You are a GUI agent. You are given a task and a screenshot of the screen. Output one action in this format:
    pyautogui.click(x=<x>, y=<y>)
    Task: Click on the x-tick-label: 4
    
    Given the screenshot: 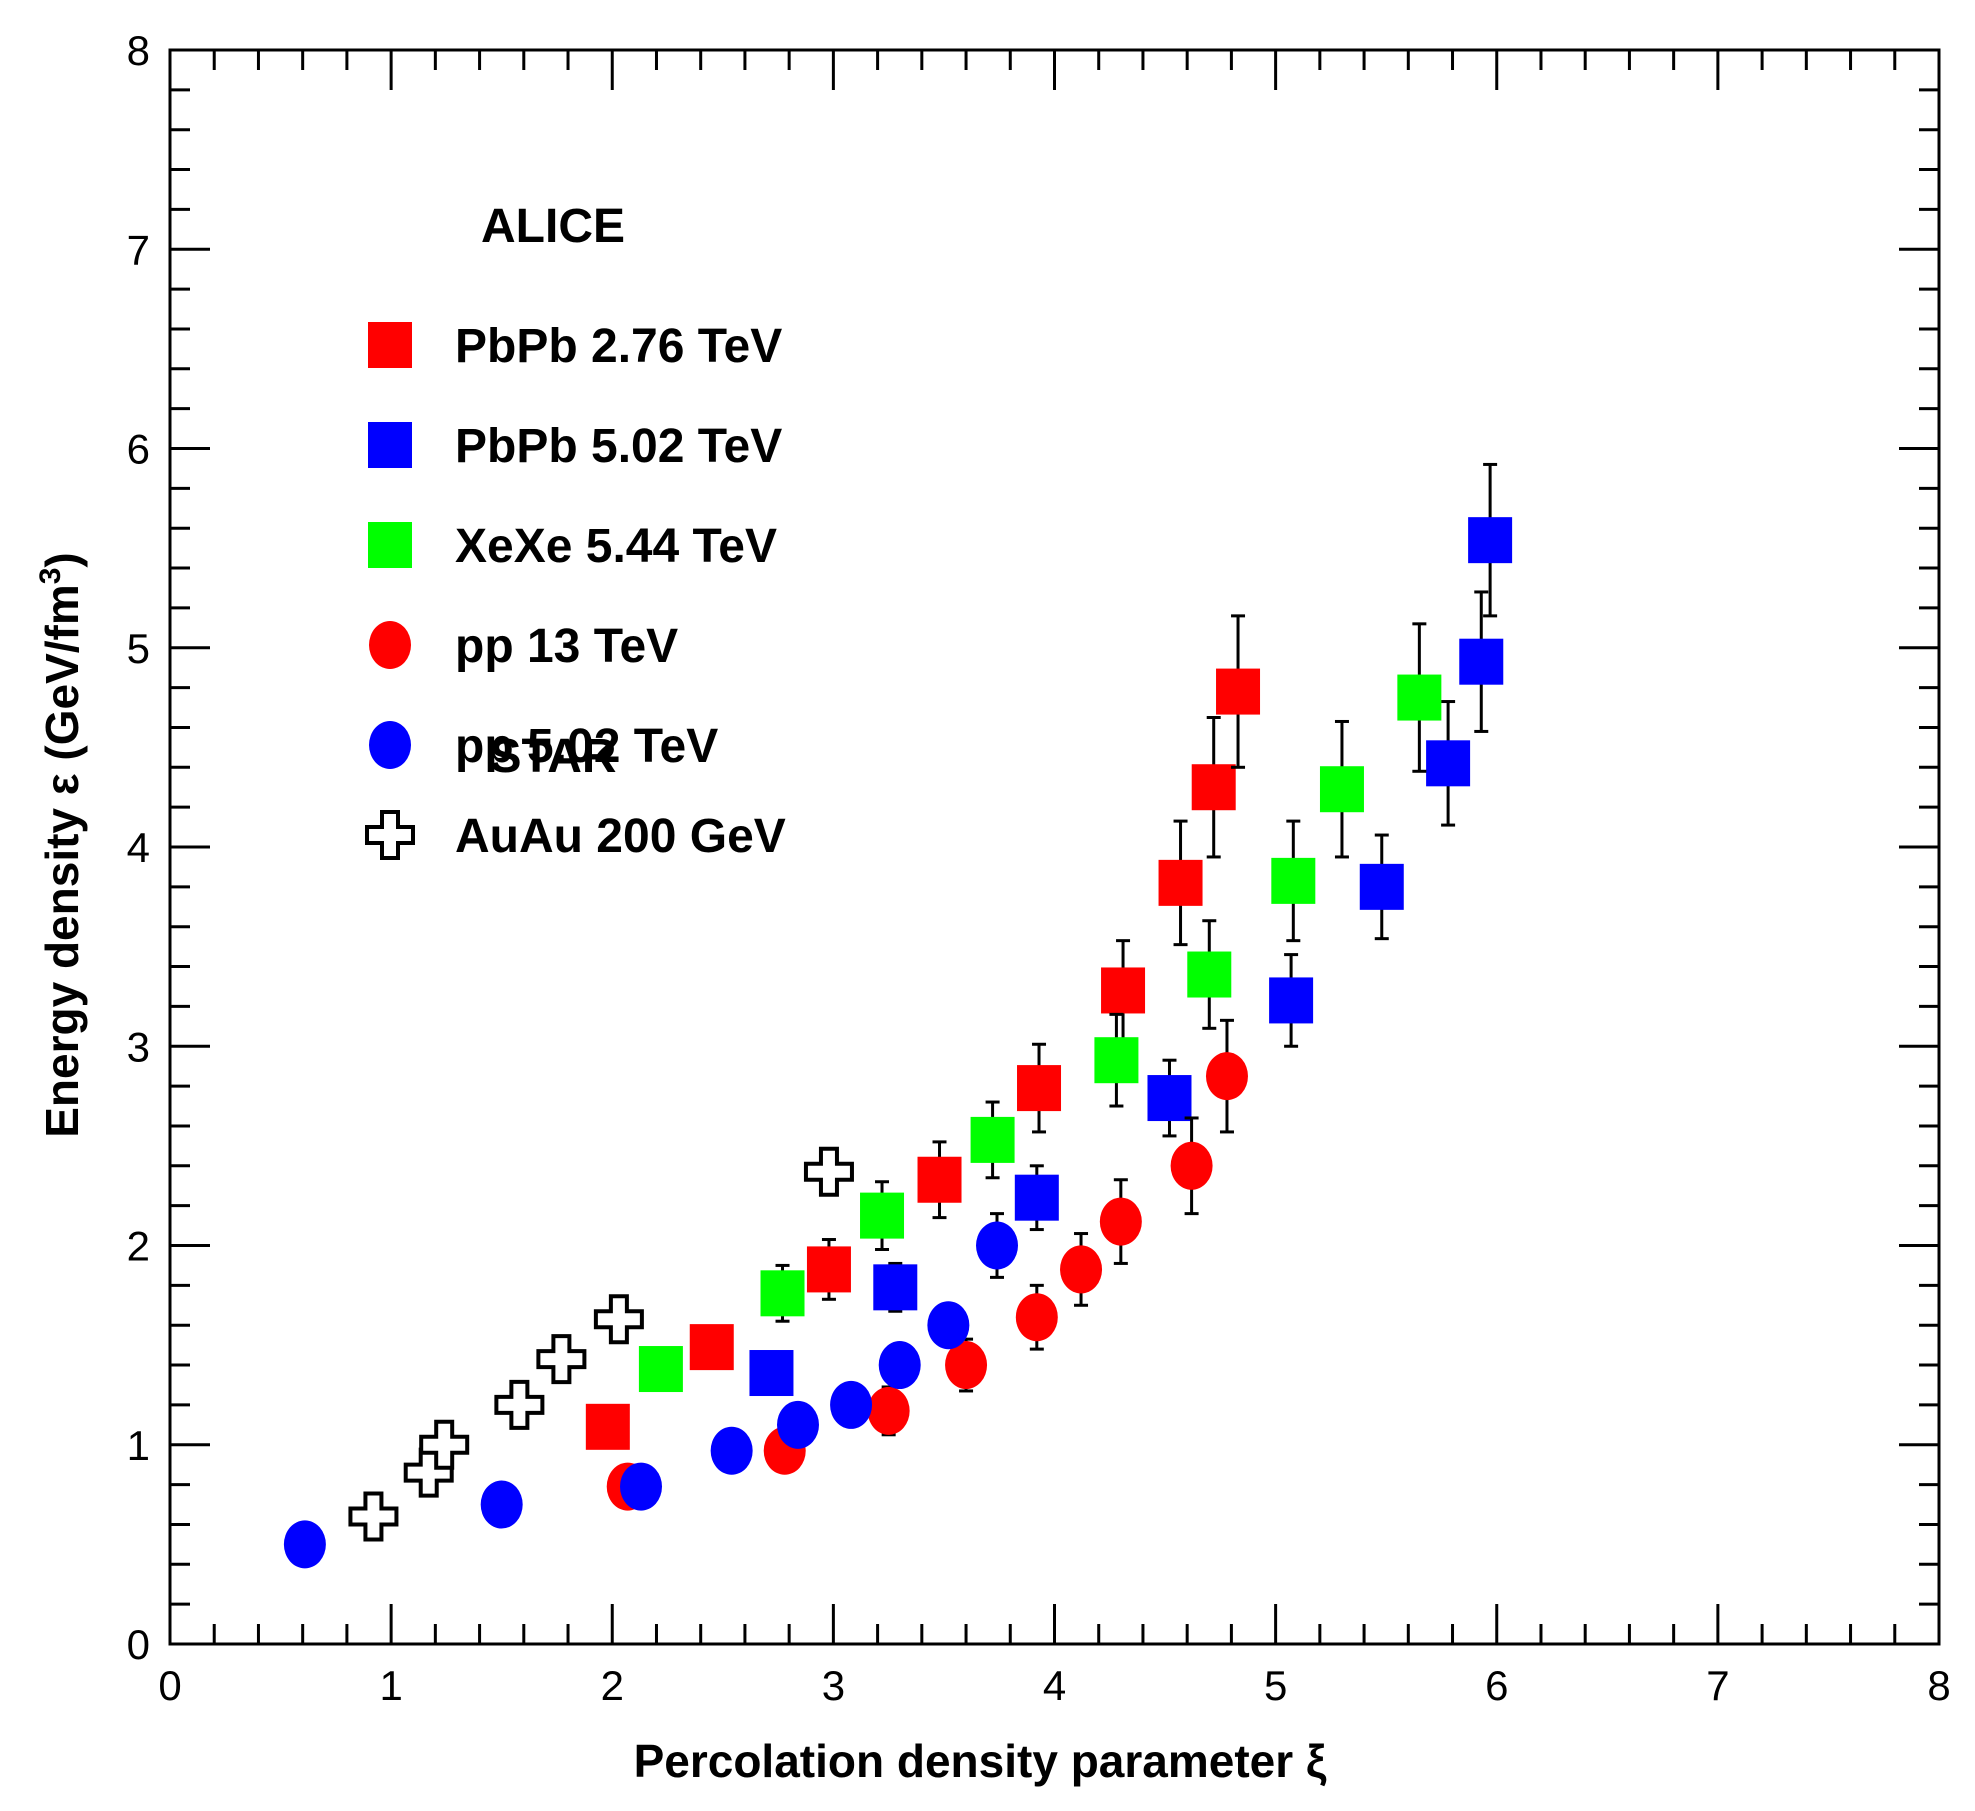 What is the action you would take?
    pyautogui.click(x=1054, y=1685)
    